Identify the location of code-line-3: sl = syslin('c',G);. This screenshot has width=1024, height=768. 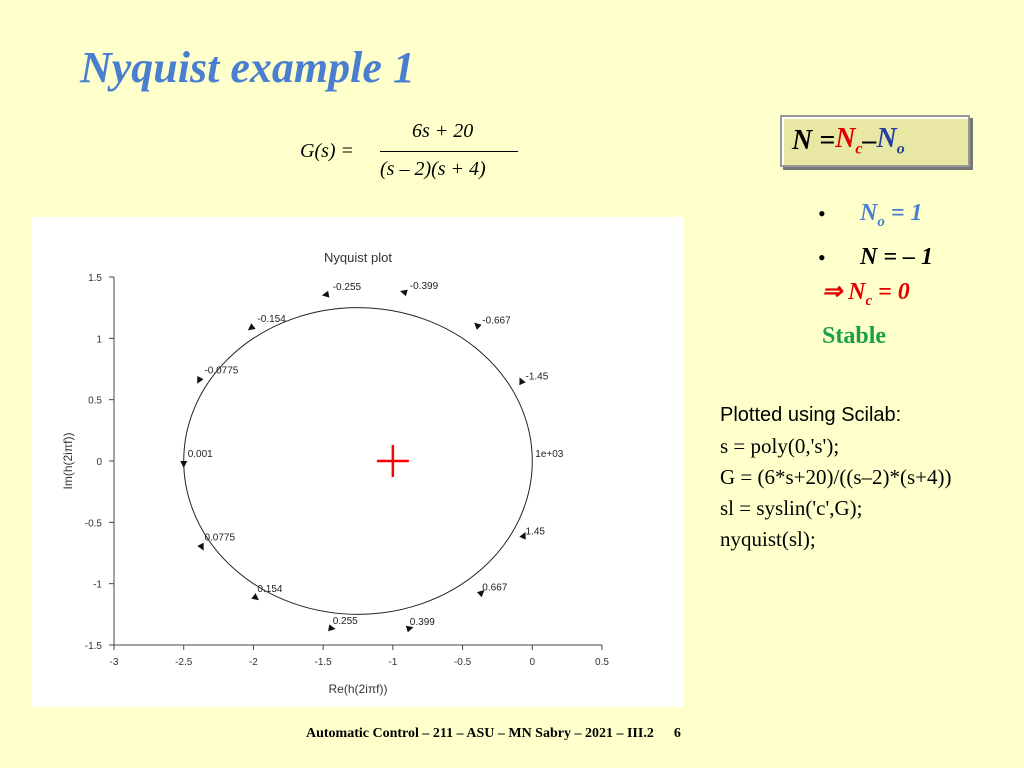
(791, 508).